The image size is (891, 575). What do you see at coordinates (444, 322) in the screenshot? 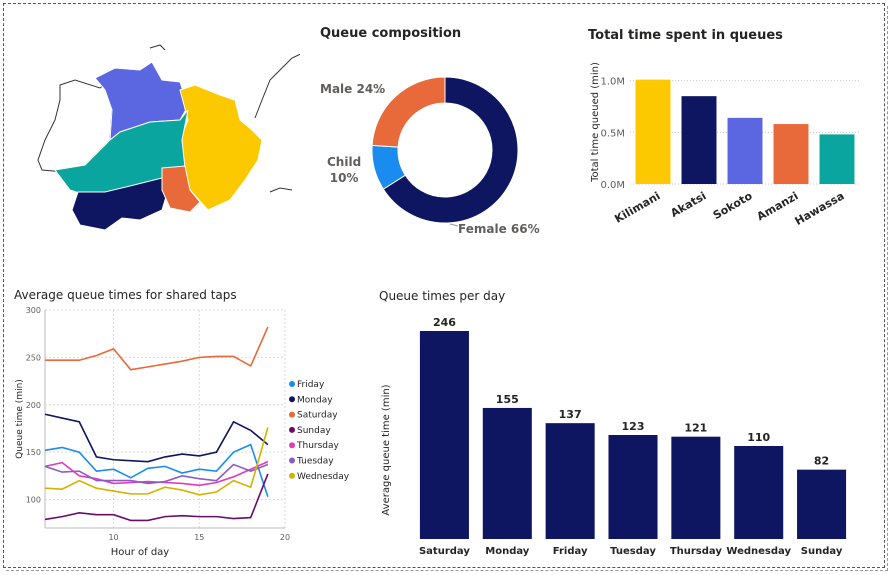
I see `per-day-data-label: 246` at bounding box center [444, 322].